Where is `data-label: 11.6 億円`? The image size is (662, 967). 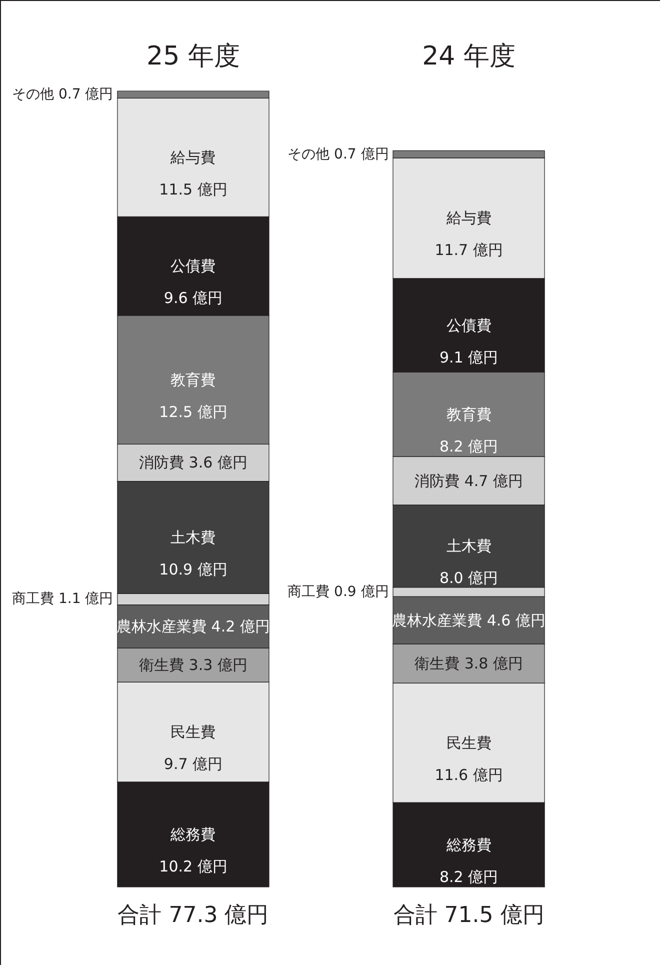 data-label: 11.6 億円 is located at coordinates (468, 775).